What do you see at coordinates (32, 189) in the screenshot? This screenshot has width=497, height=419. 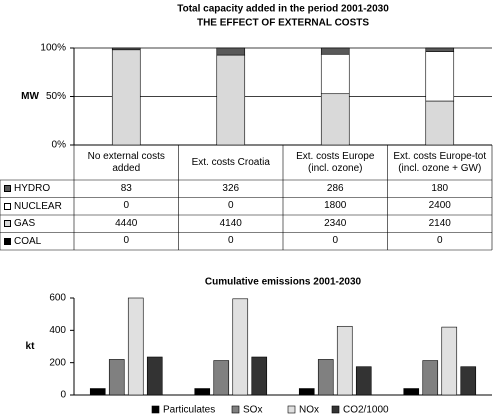 I see `legend-label: HYDRO` at bounding box center [32, 189].